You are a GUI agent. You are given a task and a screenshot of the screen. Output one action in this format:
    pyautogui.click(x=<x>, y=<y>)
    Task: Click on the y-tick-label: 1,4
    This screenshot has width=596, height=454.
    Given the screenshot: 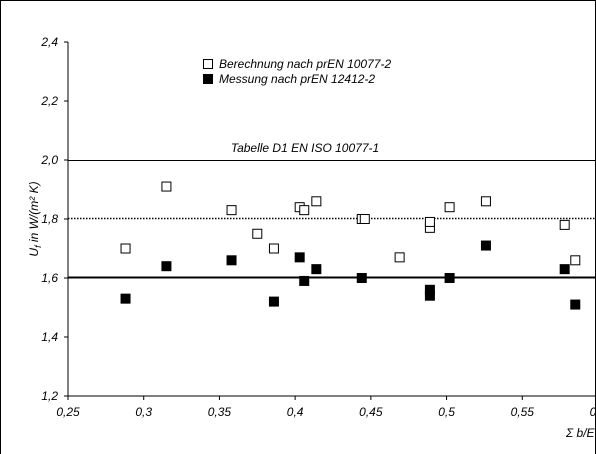 What is the action you would take?
    pyautogui.click(x=49, y=337)
    